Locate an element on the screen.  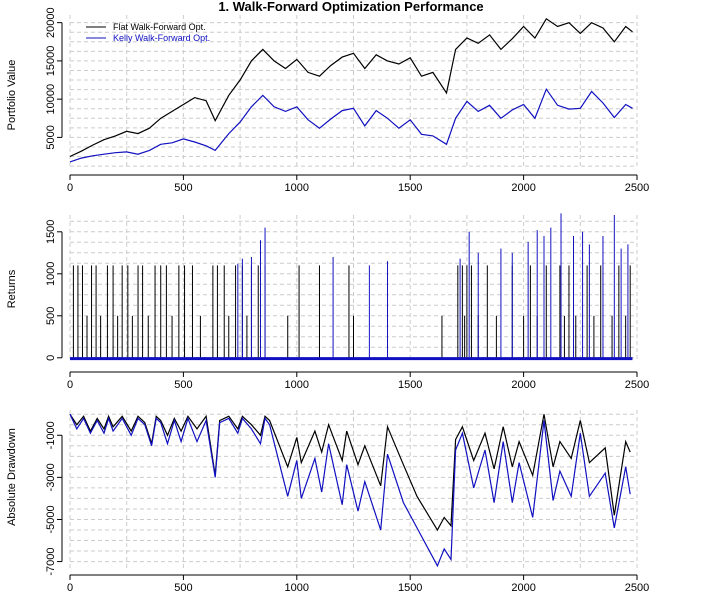
chart-title: 1. Walk-Forward Optimization Performance is located at coordinates (350, 7).